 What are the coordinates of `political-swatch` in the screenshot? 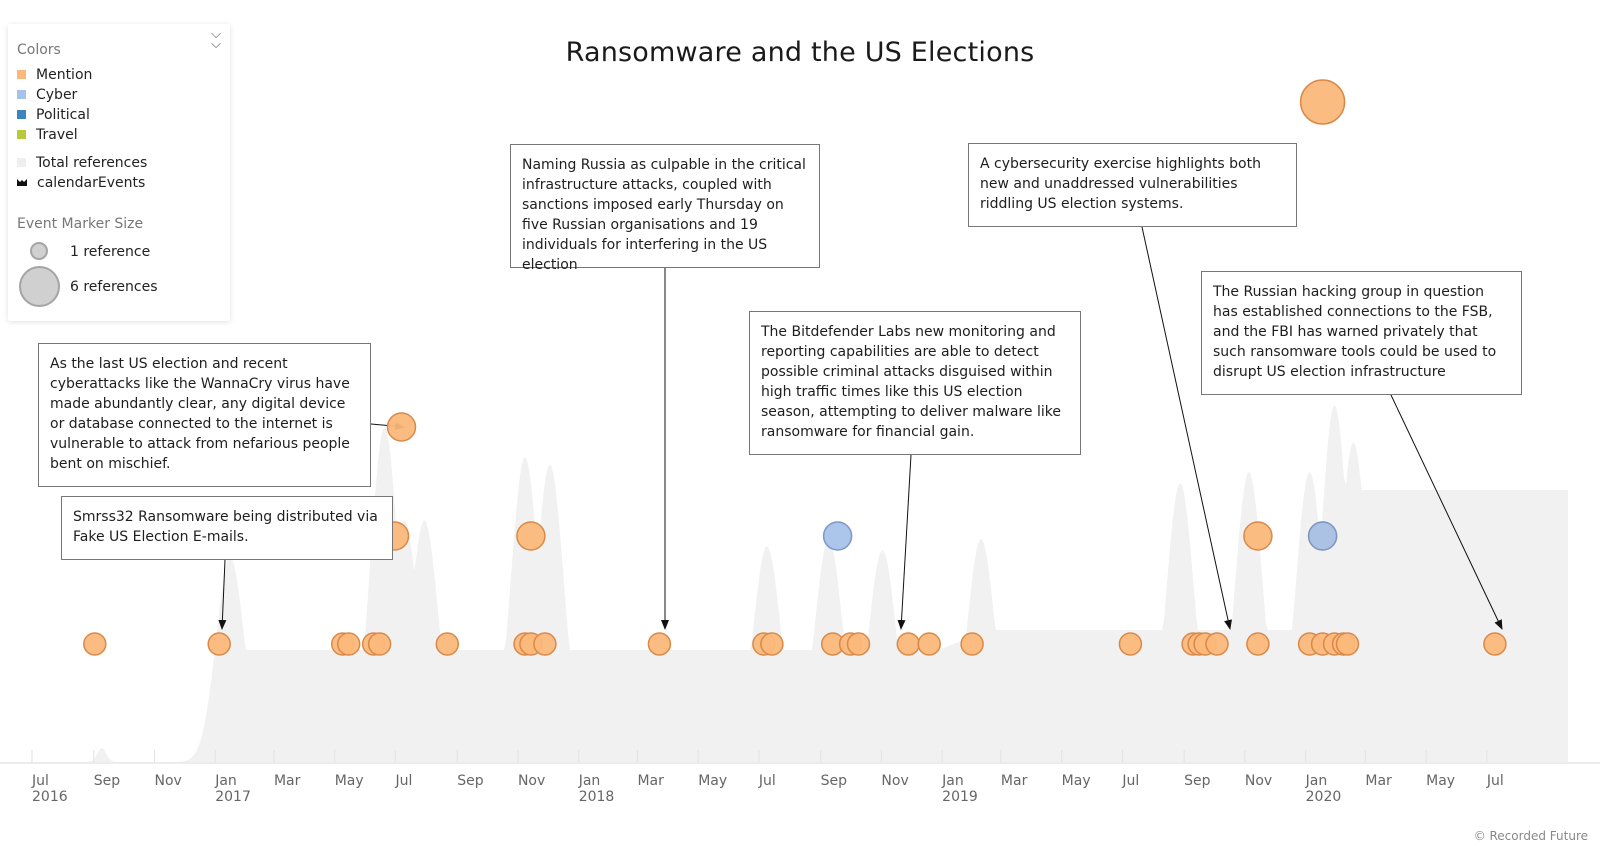 It's located at (21, 114).